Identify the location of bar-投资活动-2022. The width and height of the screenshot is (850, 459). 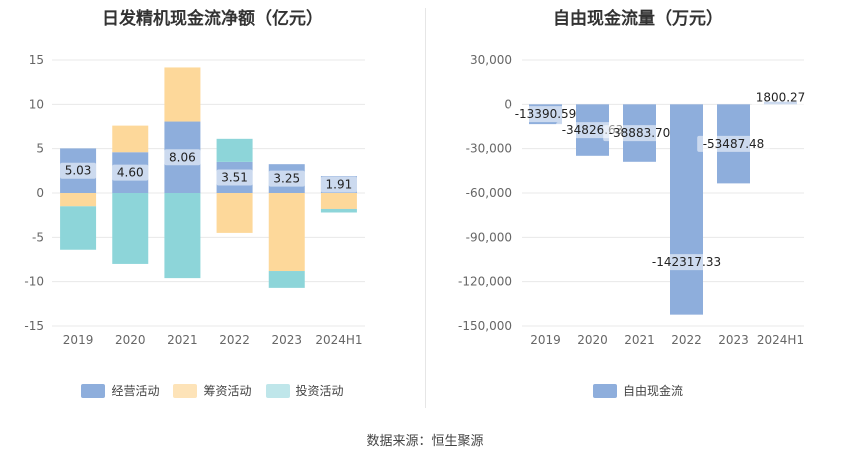
(234, 150).